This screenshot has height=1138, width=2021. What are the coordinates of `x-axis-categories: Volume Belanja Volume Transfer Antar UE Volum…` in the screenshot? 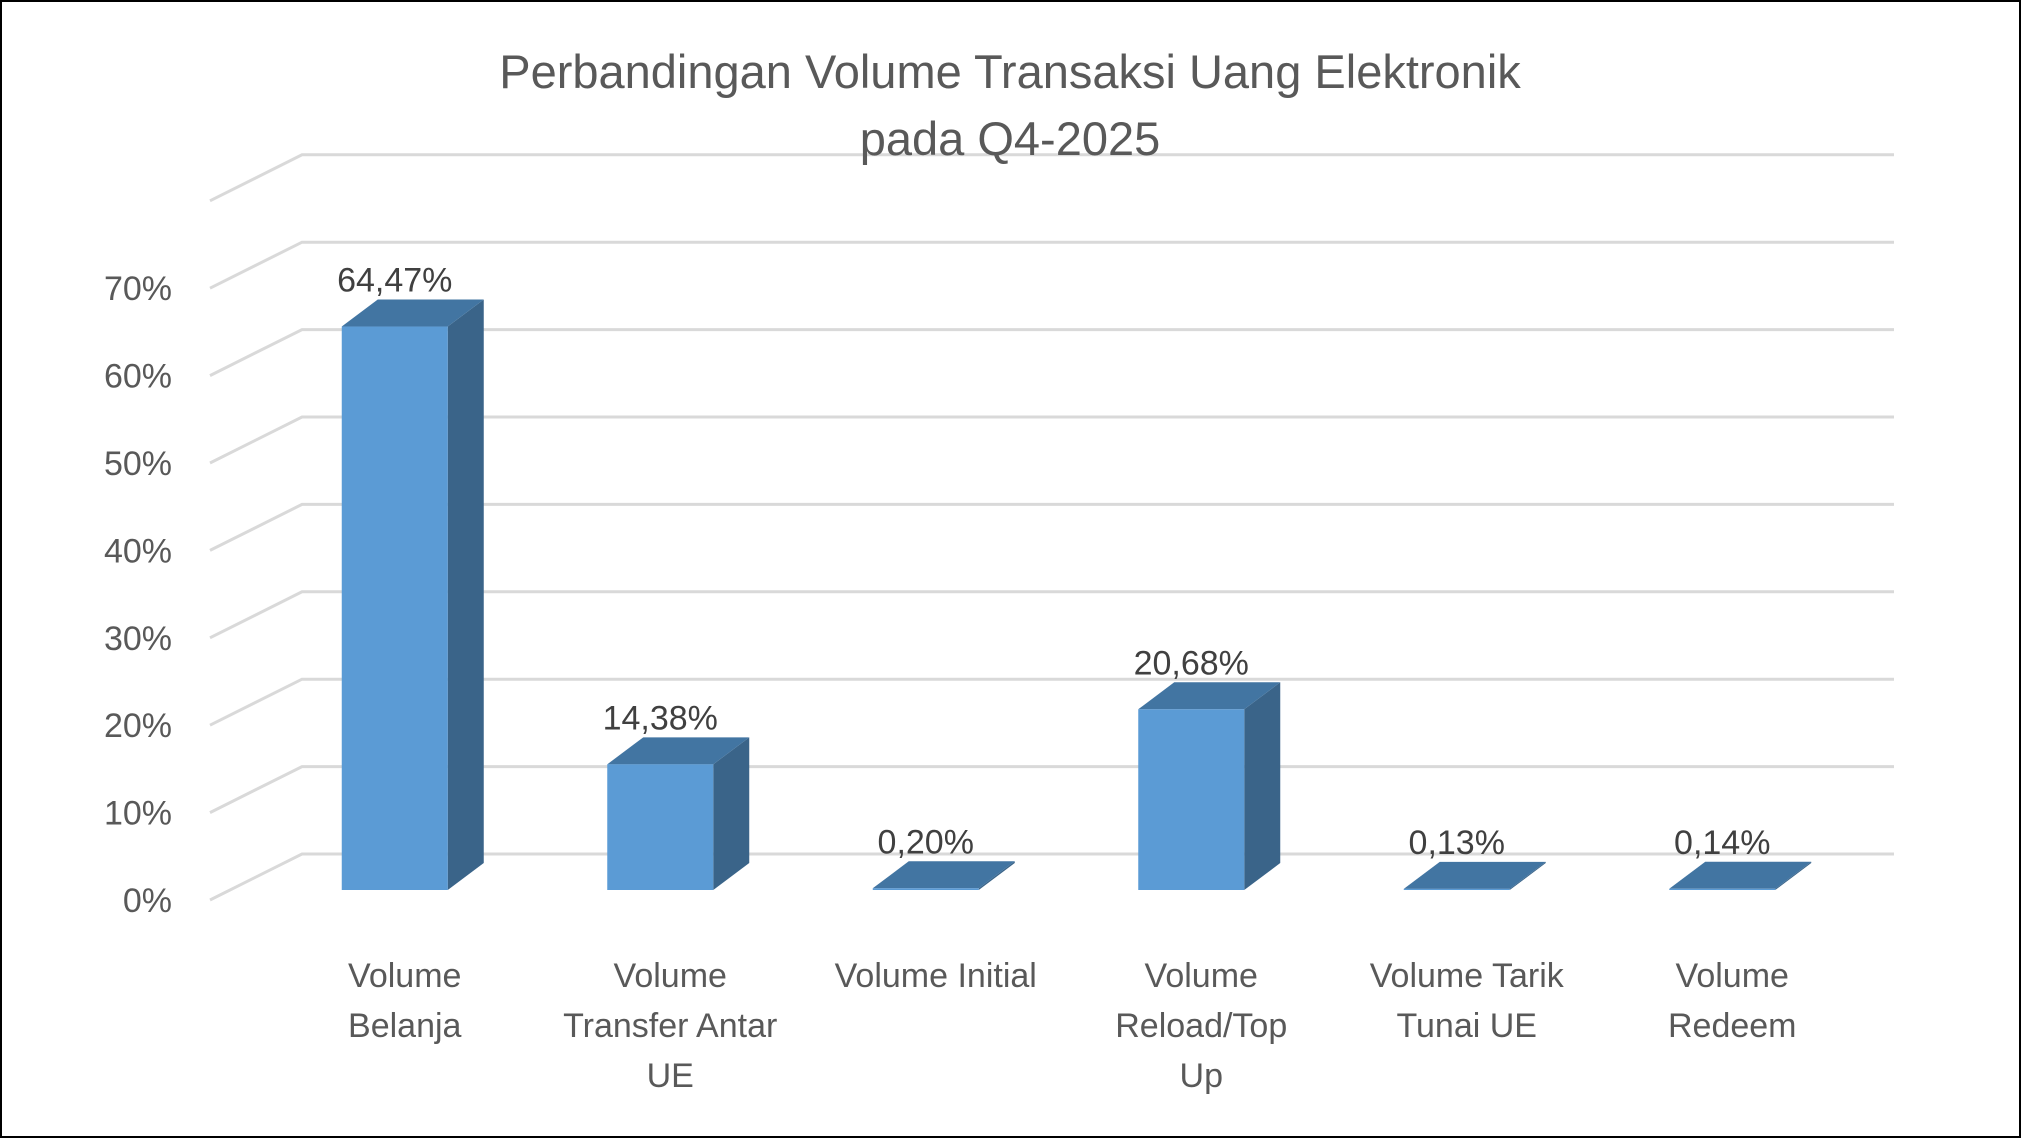 It's located at (1072, 1026).